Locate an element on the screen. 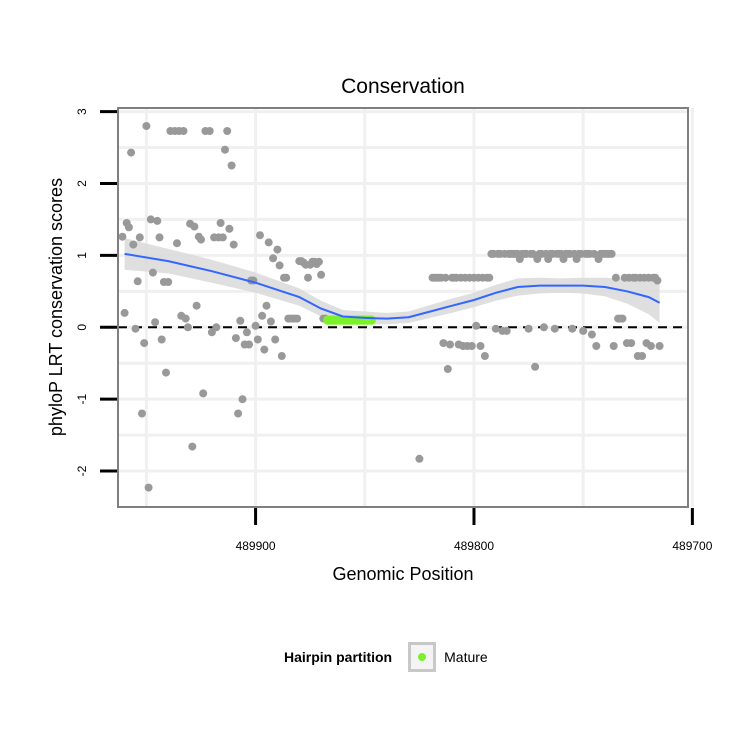 The image size is (750, 750). legend-key is located at coordinates (422, 657).